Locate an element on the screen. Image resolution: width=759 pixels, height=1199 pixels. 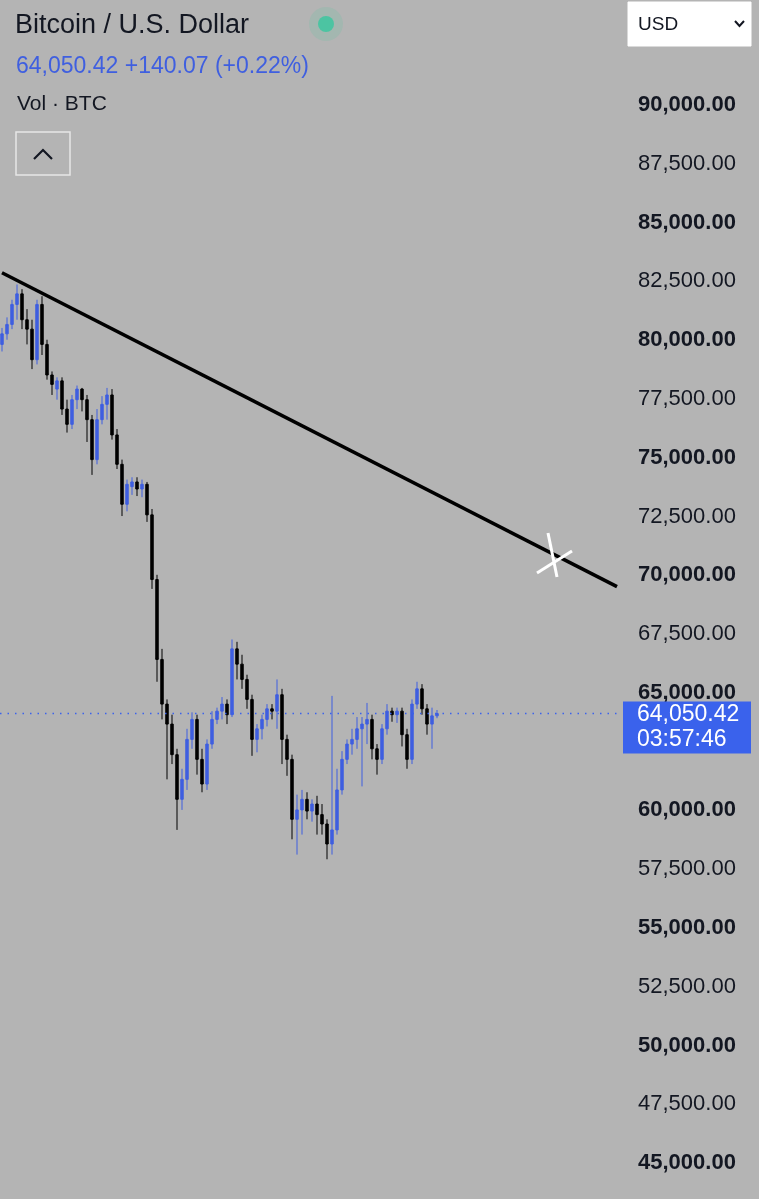
y-tick-label: 90,000.00 is located at coordinates (687, 104).